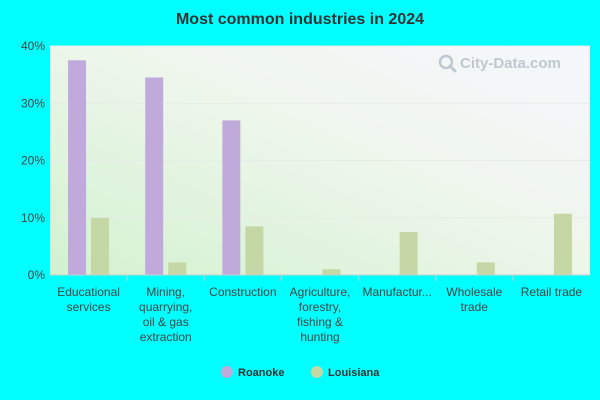  I want to click on x-category-label: Retail trade, so click(552, 292).